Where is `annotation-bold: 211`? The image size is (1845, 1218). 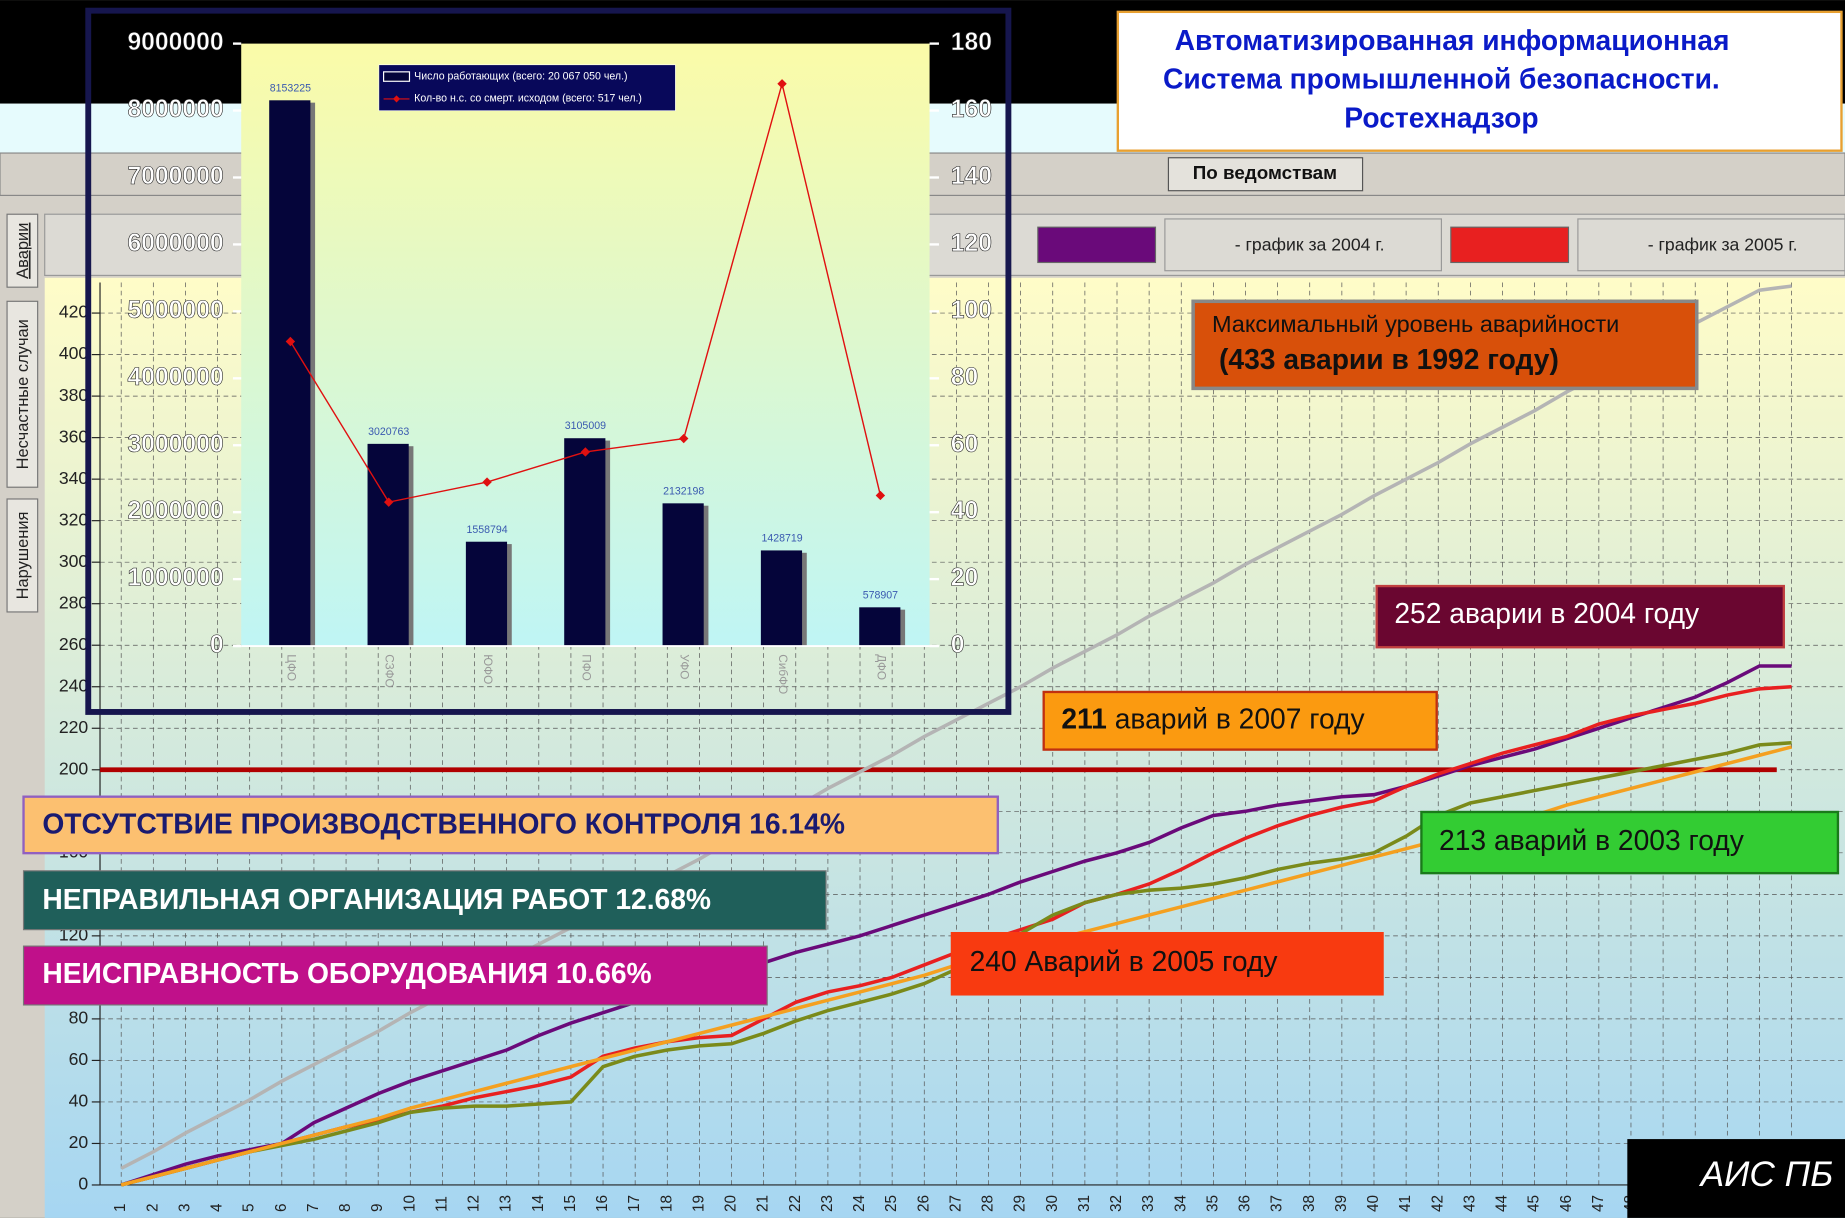 annotation-bold: 211 is located at coordinates (1084, 719).